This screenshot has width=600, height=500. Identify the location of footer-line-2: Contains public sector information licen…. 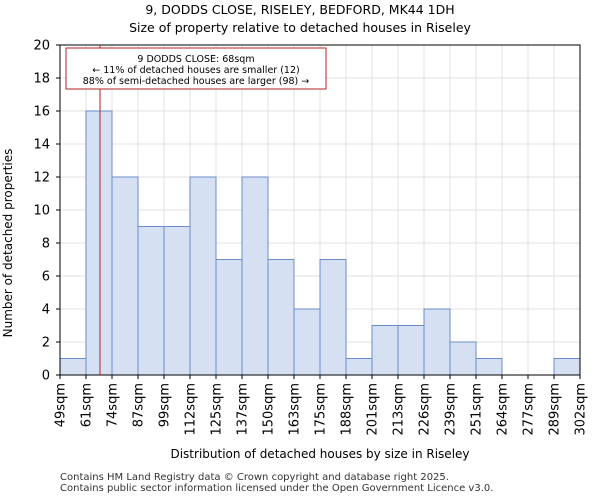
(277, 488).